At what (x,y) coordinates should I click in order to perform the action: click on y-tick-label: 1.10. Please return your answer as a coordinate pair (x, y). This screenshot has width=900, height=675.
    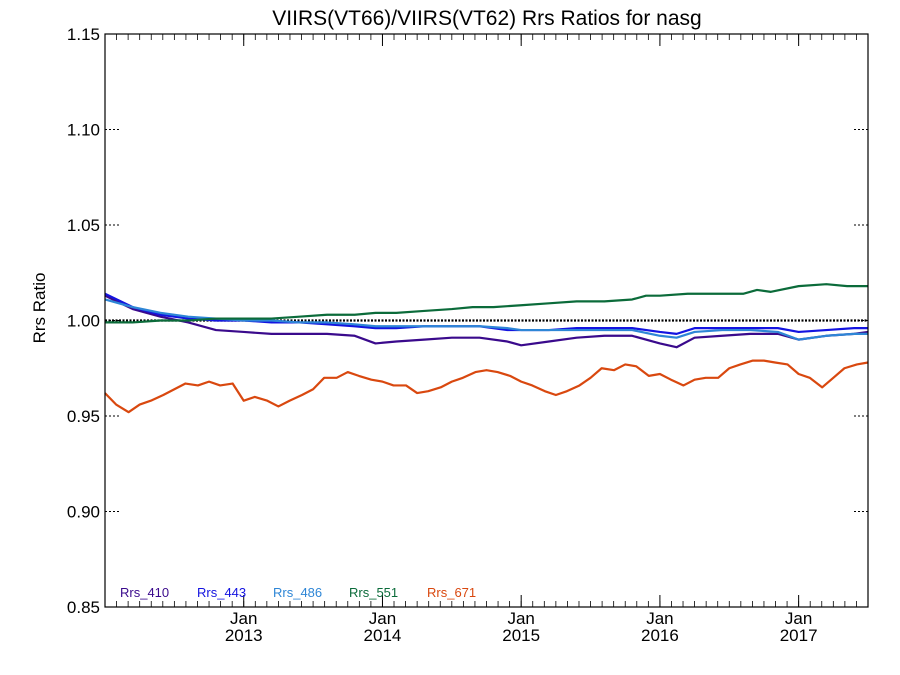
    Looking at the image, I should click on (83, 130).